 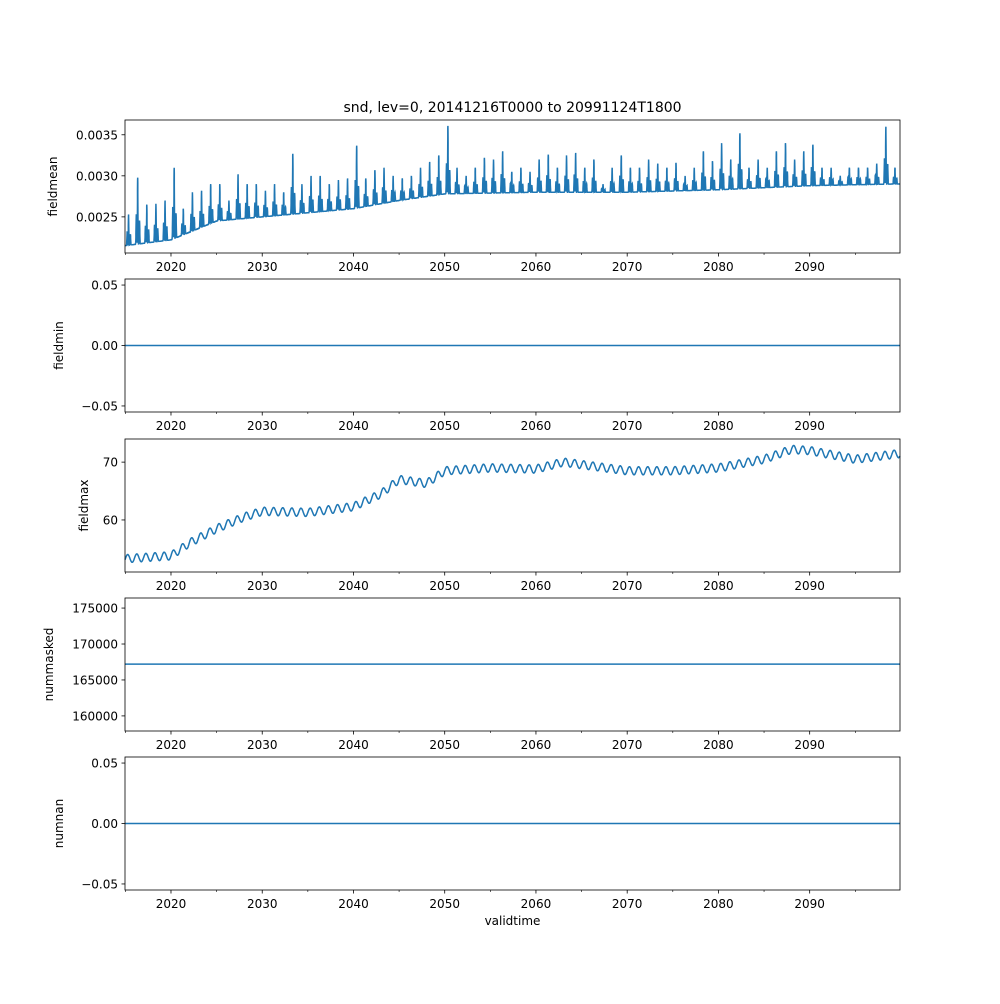 I want to click on ylabel: numnan, so click(x=59, y=823).